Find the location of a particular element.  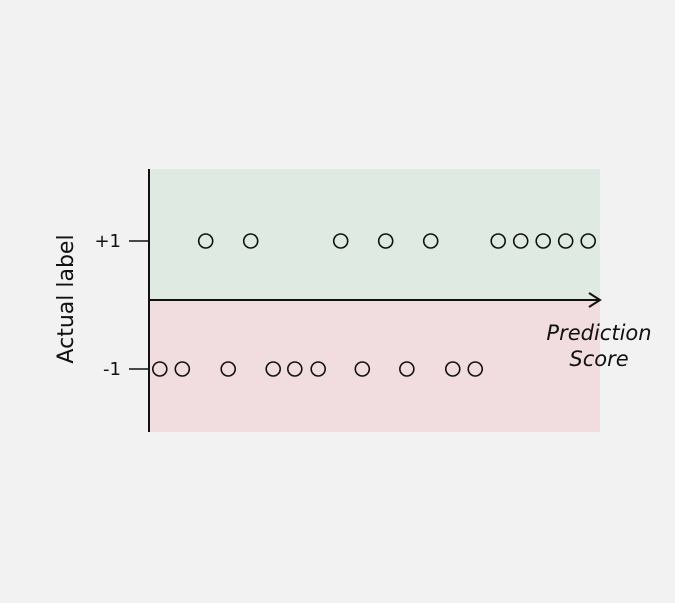

x-axis-arrowhead is located at coordinates (595, 300).